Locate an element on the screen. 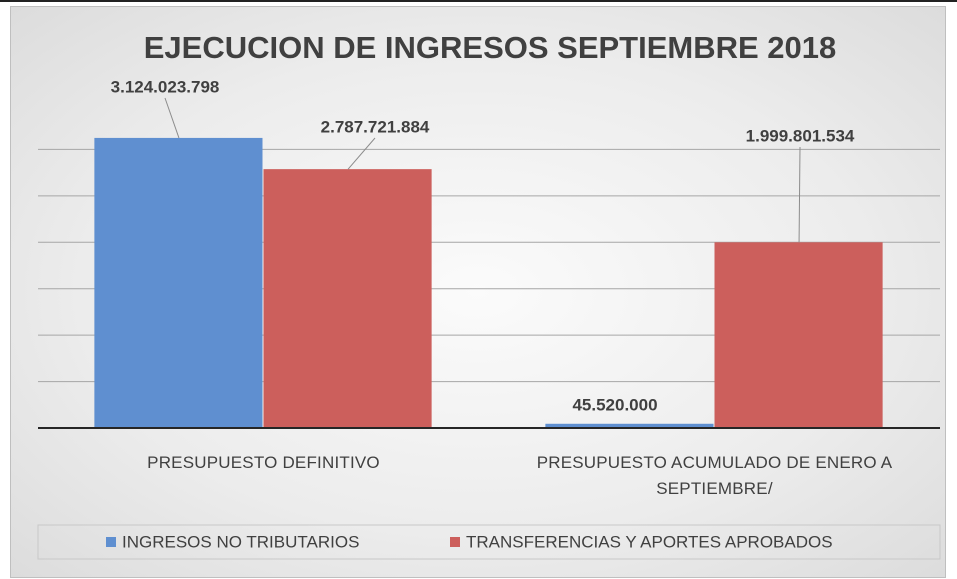 The image size is (957, 579). x-tick-label: PRESUPUESTO DEFINITIVO is located at coordinates (263, 462).